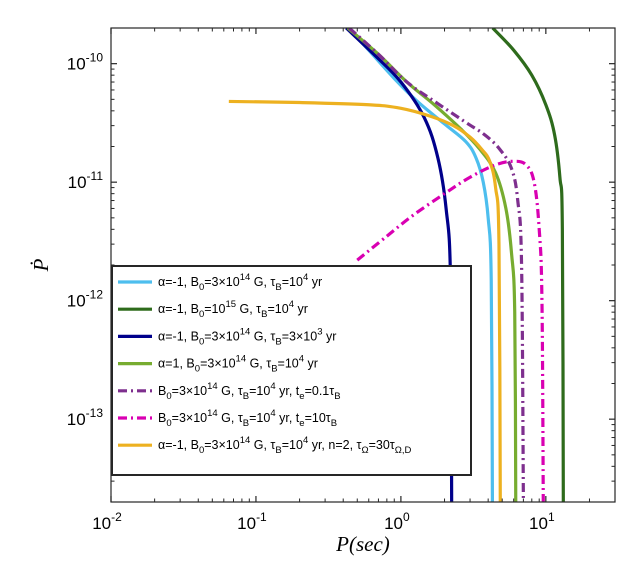 This screenshot has height=572, width=636. I want to click on legend-entry-1: α=-1, B0=3×1014 G, τB=104 yr, so click(240, 282).